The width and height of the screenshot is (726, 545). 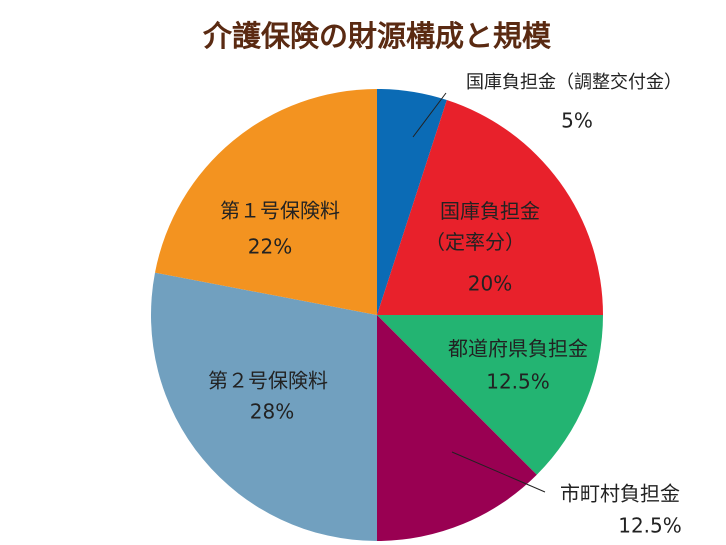 I want to click on slice-label: 第２号保険料, so click(x=268, y=381).